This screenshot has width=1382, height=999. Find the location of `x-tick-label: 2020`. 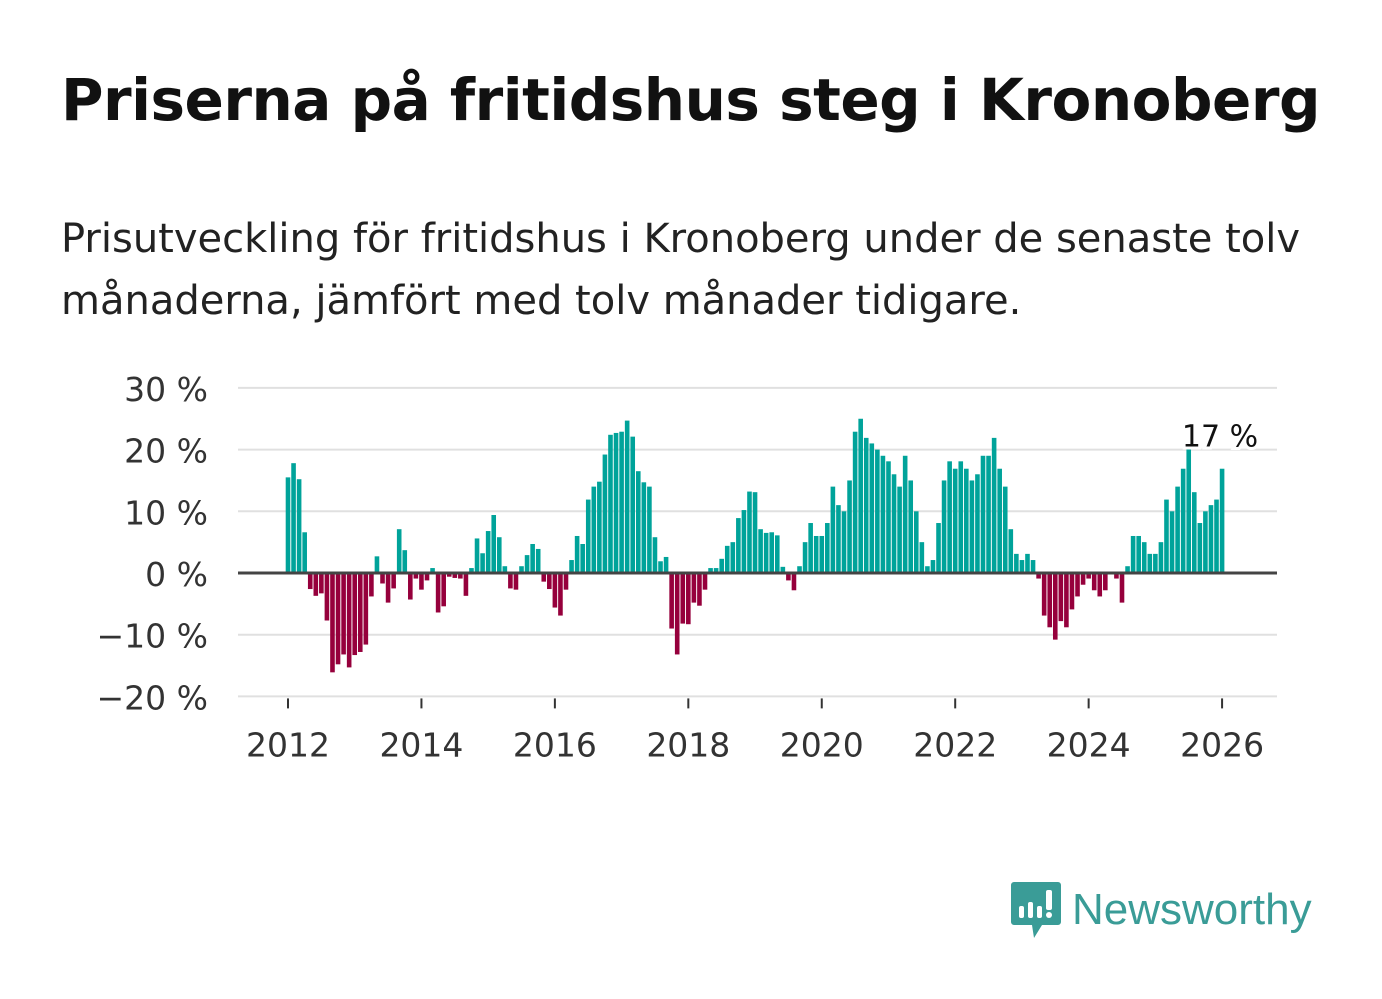

x-tick-label: 2020 is located at coordinates (822, 744).